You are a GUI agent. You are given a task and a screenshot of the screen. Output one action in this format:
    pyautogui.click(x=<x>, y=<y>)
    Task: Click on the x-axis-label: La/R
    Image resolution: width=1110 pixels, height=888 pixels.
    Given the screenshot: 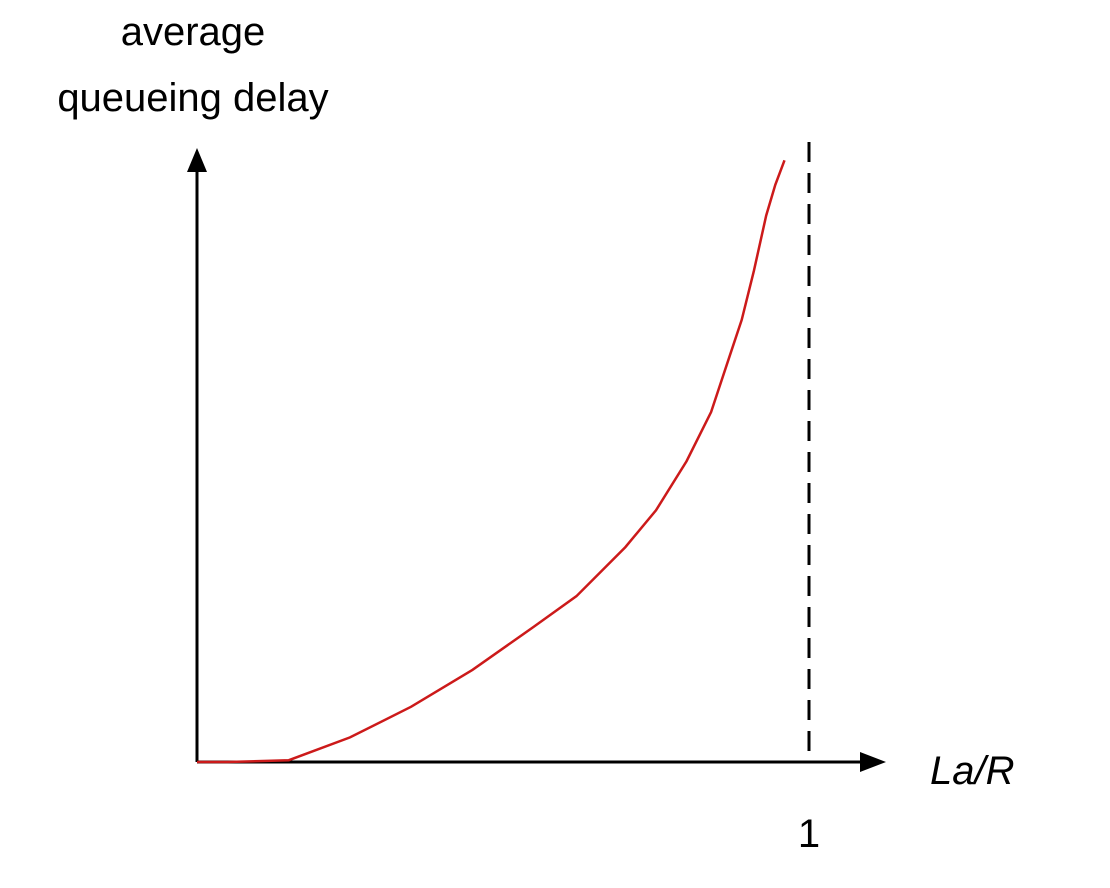 What is the action you would take?
    pyautogui.click(x=972, y=771)
    